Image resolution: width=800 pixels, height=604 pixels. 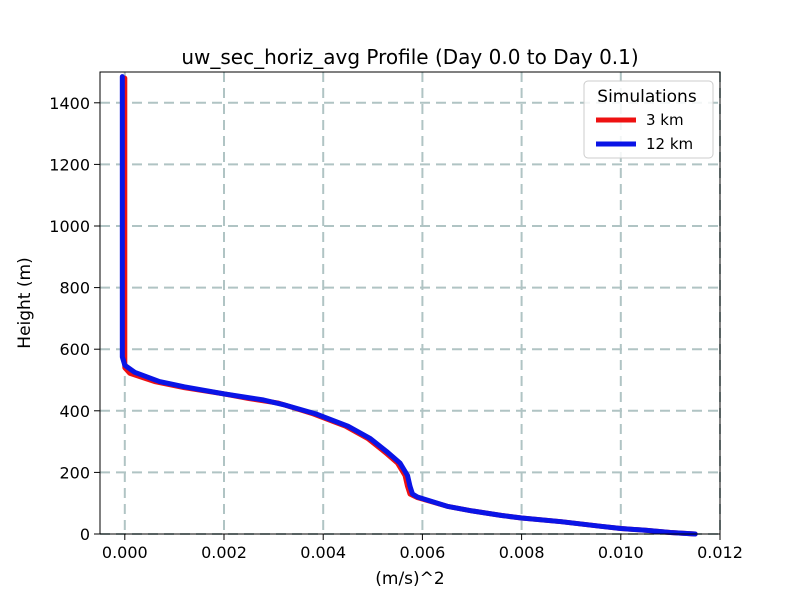 What do you see at coordinates (74, 319) in the screenshot?
I see `y-axis-ticks: 0 200 400 600 800 1000 1200 1400` at bounding box center [74, 319].